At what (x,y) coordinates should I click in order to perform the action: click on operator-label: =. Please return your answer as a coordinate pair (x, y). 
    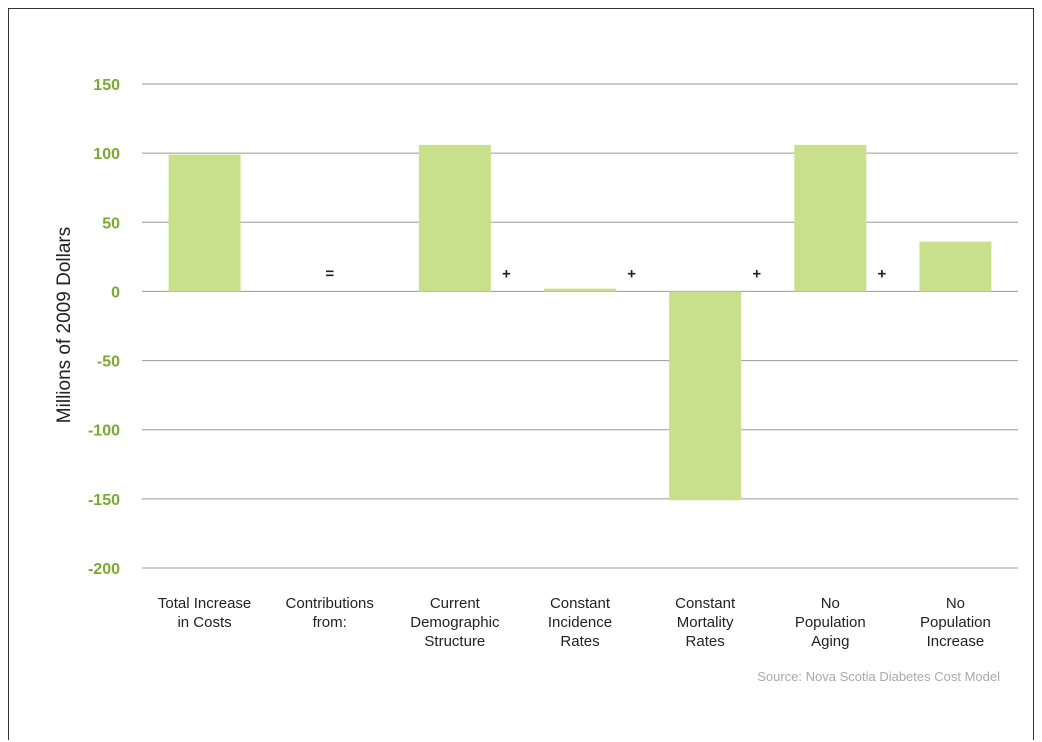
    Looking at the image, I should click on (329, 273).